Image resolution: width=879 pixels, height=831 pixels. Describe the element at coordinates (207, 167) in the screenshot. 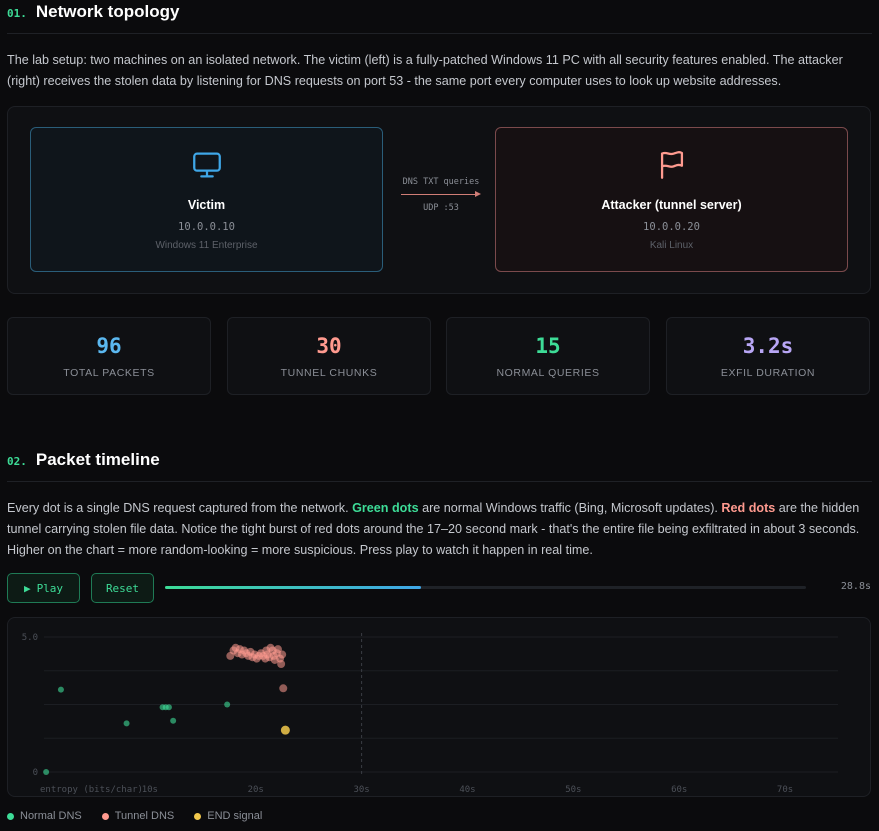

I see `monitor-icon` at that location.